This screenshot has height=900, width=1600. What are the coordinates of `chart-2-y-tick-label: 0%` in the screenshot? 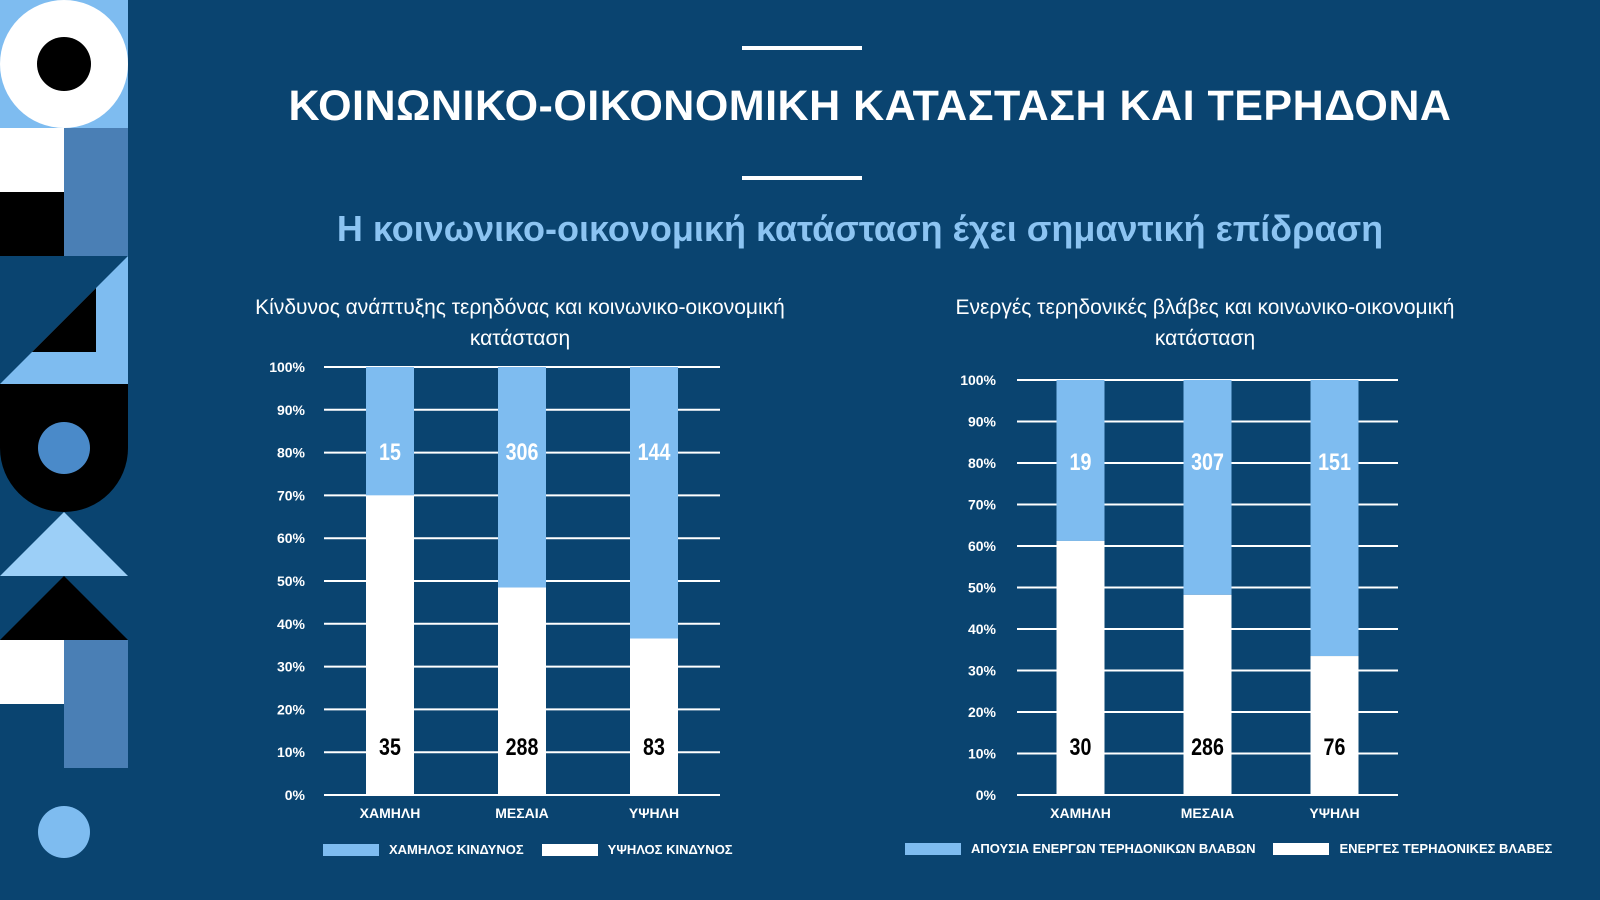 It's located at (986, 795).